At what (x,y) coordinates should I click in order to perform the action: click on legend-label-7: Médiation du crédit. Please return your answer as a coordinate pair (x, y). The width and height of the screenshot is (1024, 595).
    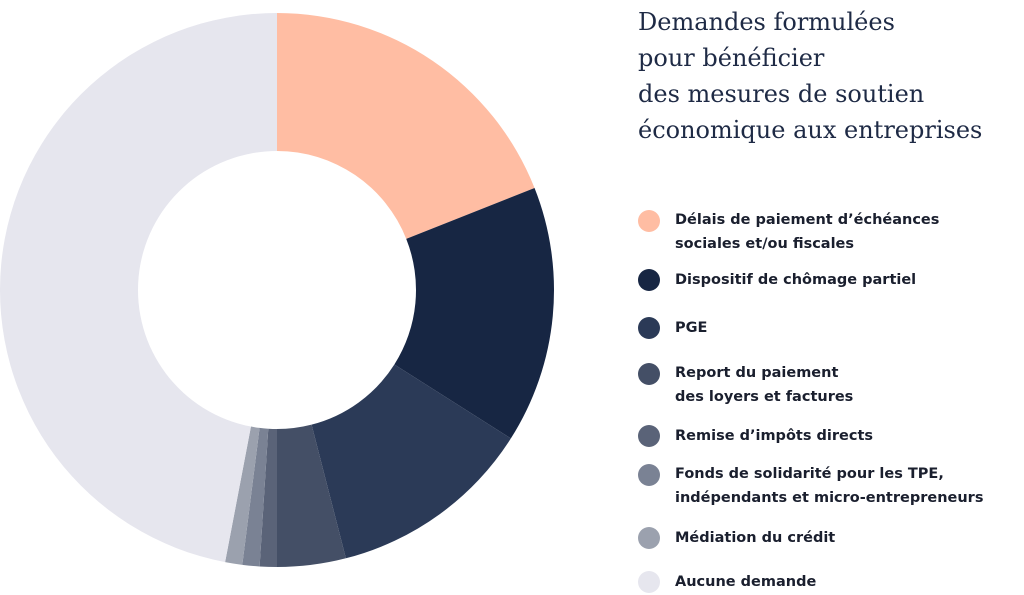
    Looking at the image, I should click on (755, 538).